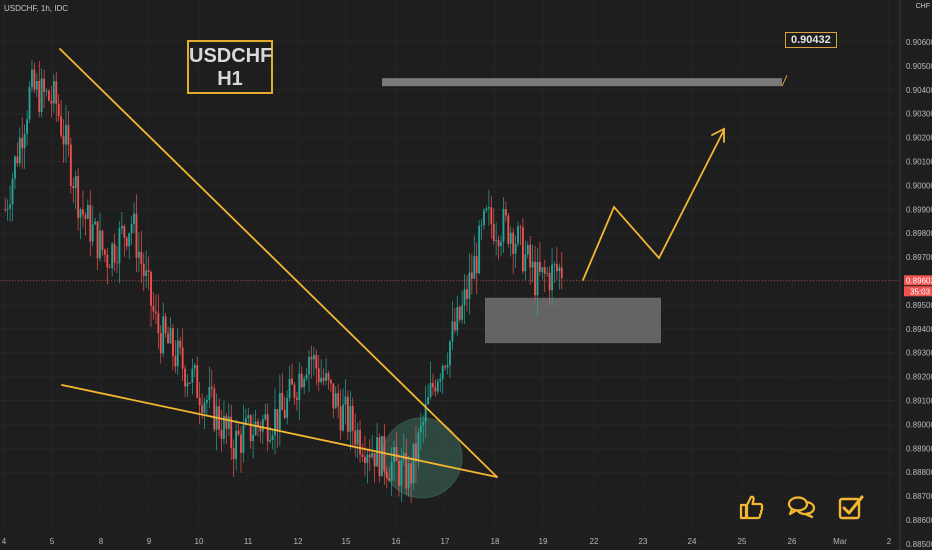  I want to click on thumbs-up-icon, so click(751, 507).